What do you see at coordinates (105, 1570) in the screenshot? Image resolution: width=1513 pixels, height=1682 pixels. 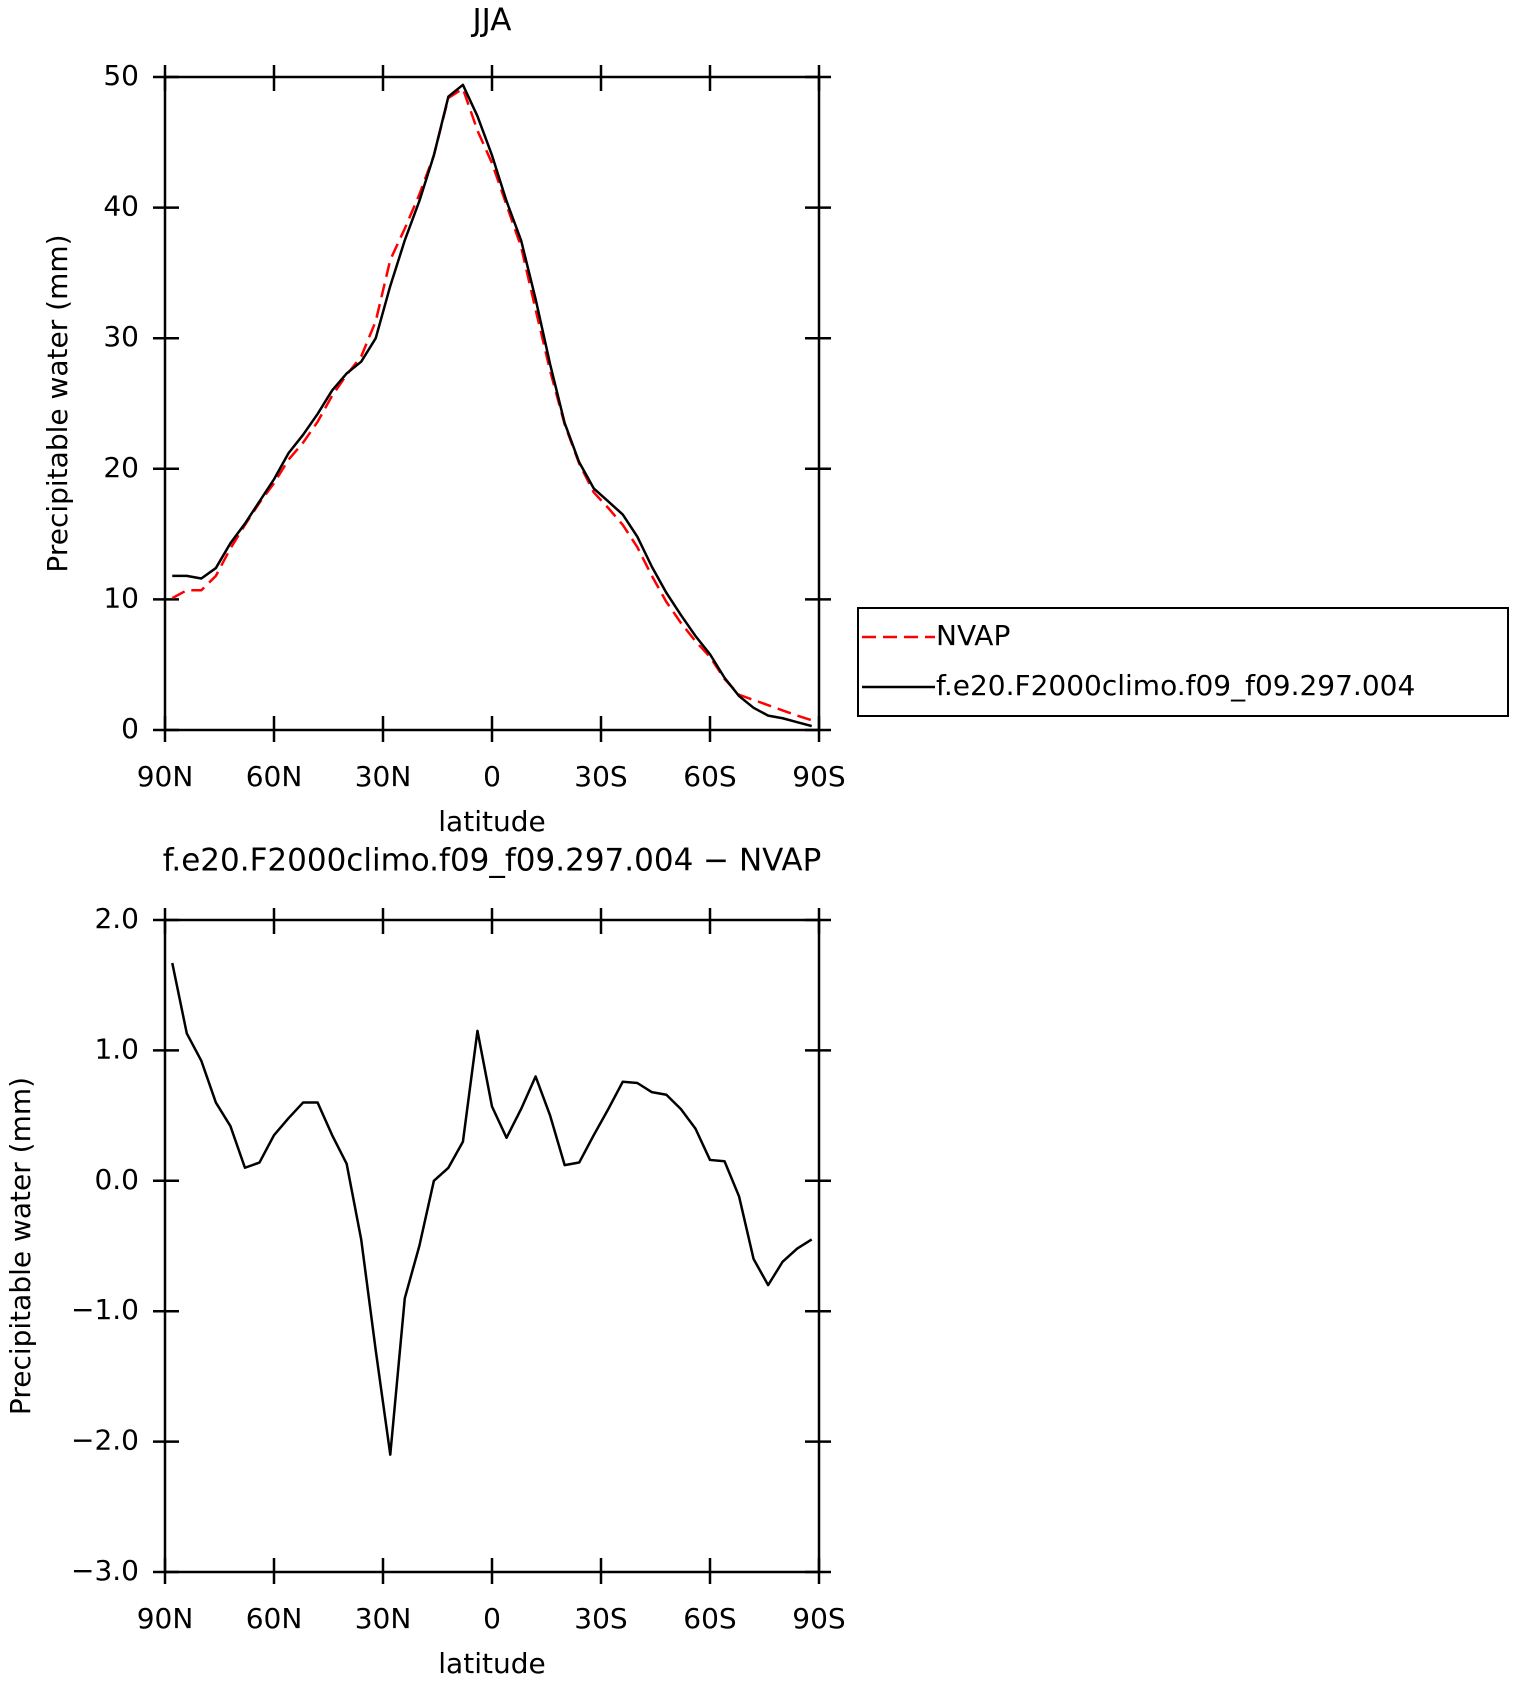 I see `y-tick-label: −3.0` at bounding box center [105, 1570].